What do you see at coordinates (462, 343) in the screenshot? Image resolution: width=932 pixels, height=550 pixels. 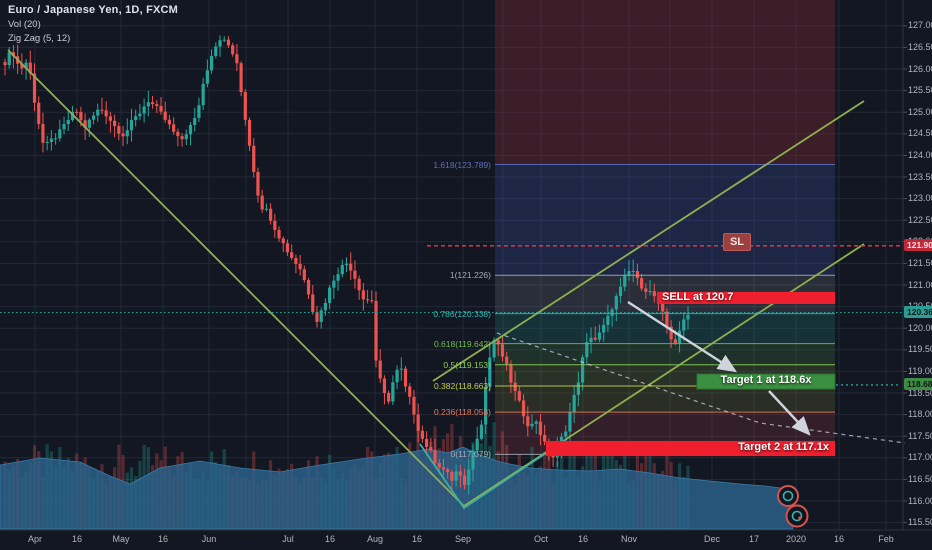 I see `fib-level-label: 0.618(119.642)` at bounding box center [462, 343].